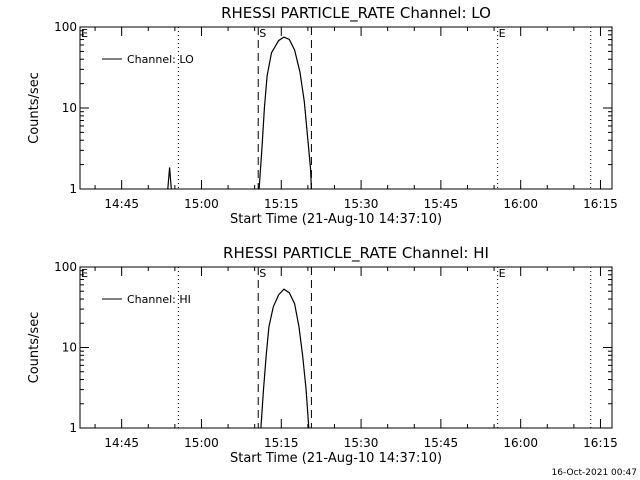 The height and width of the screenshot is (480, 640). What do you see at coordinates (356, 13) in the screenshot?
I see `chart-title: RHESSI PARTICLE_RATE Channel: LO` at bounding box center [356, 13].